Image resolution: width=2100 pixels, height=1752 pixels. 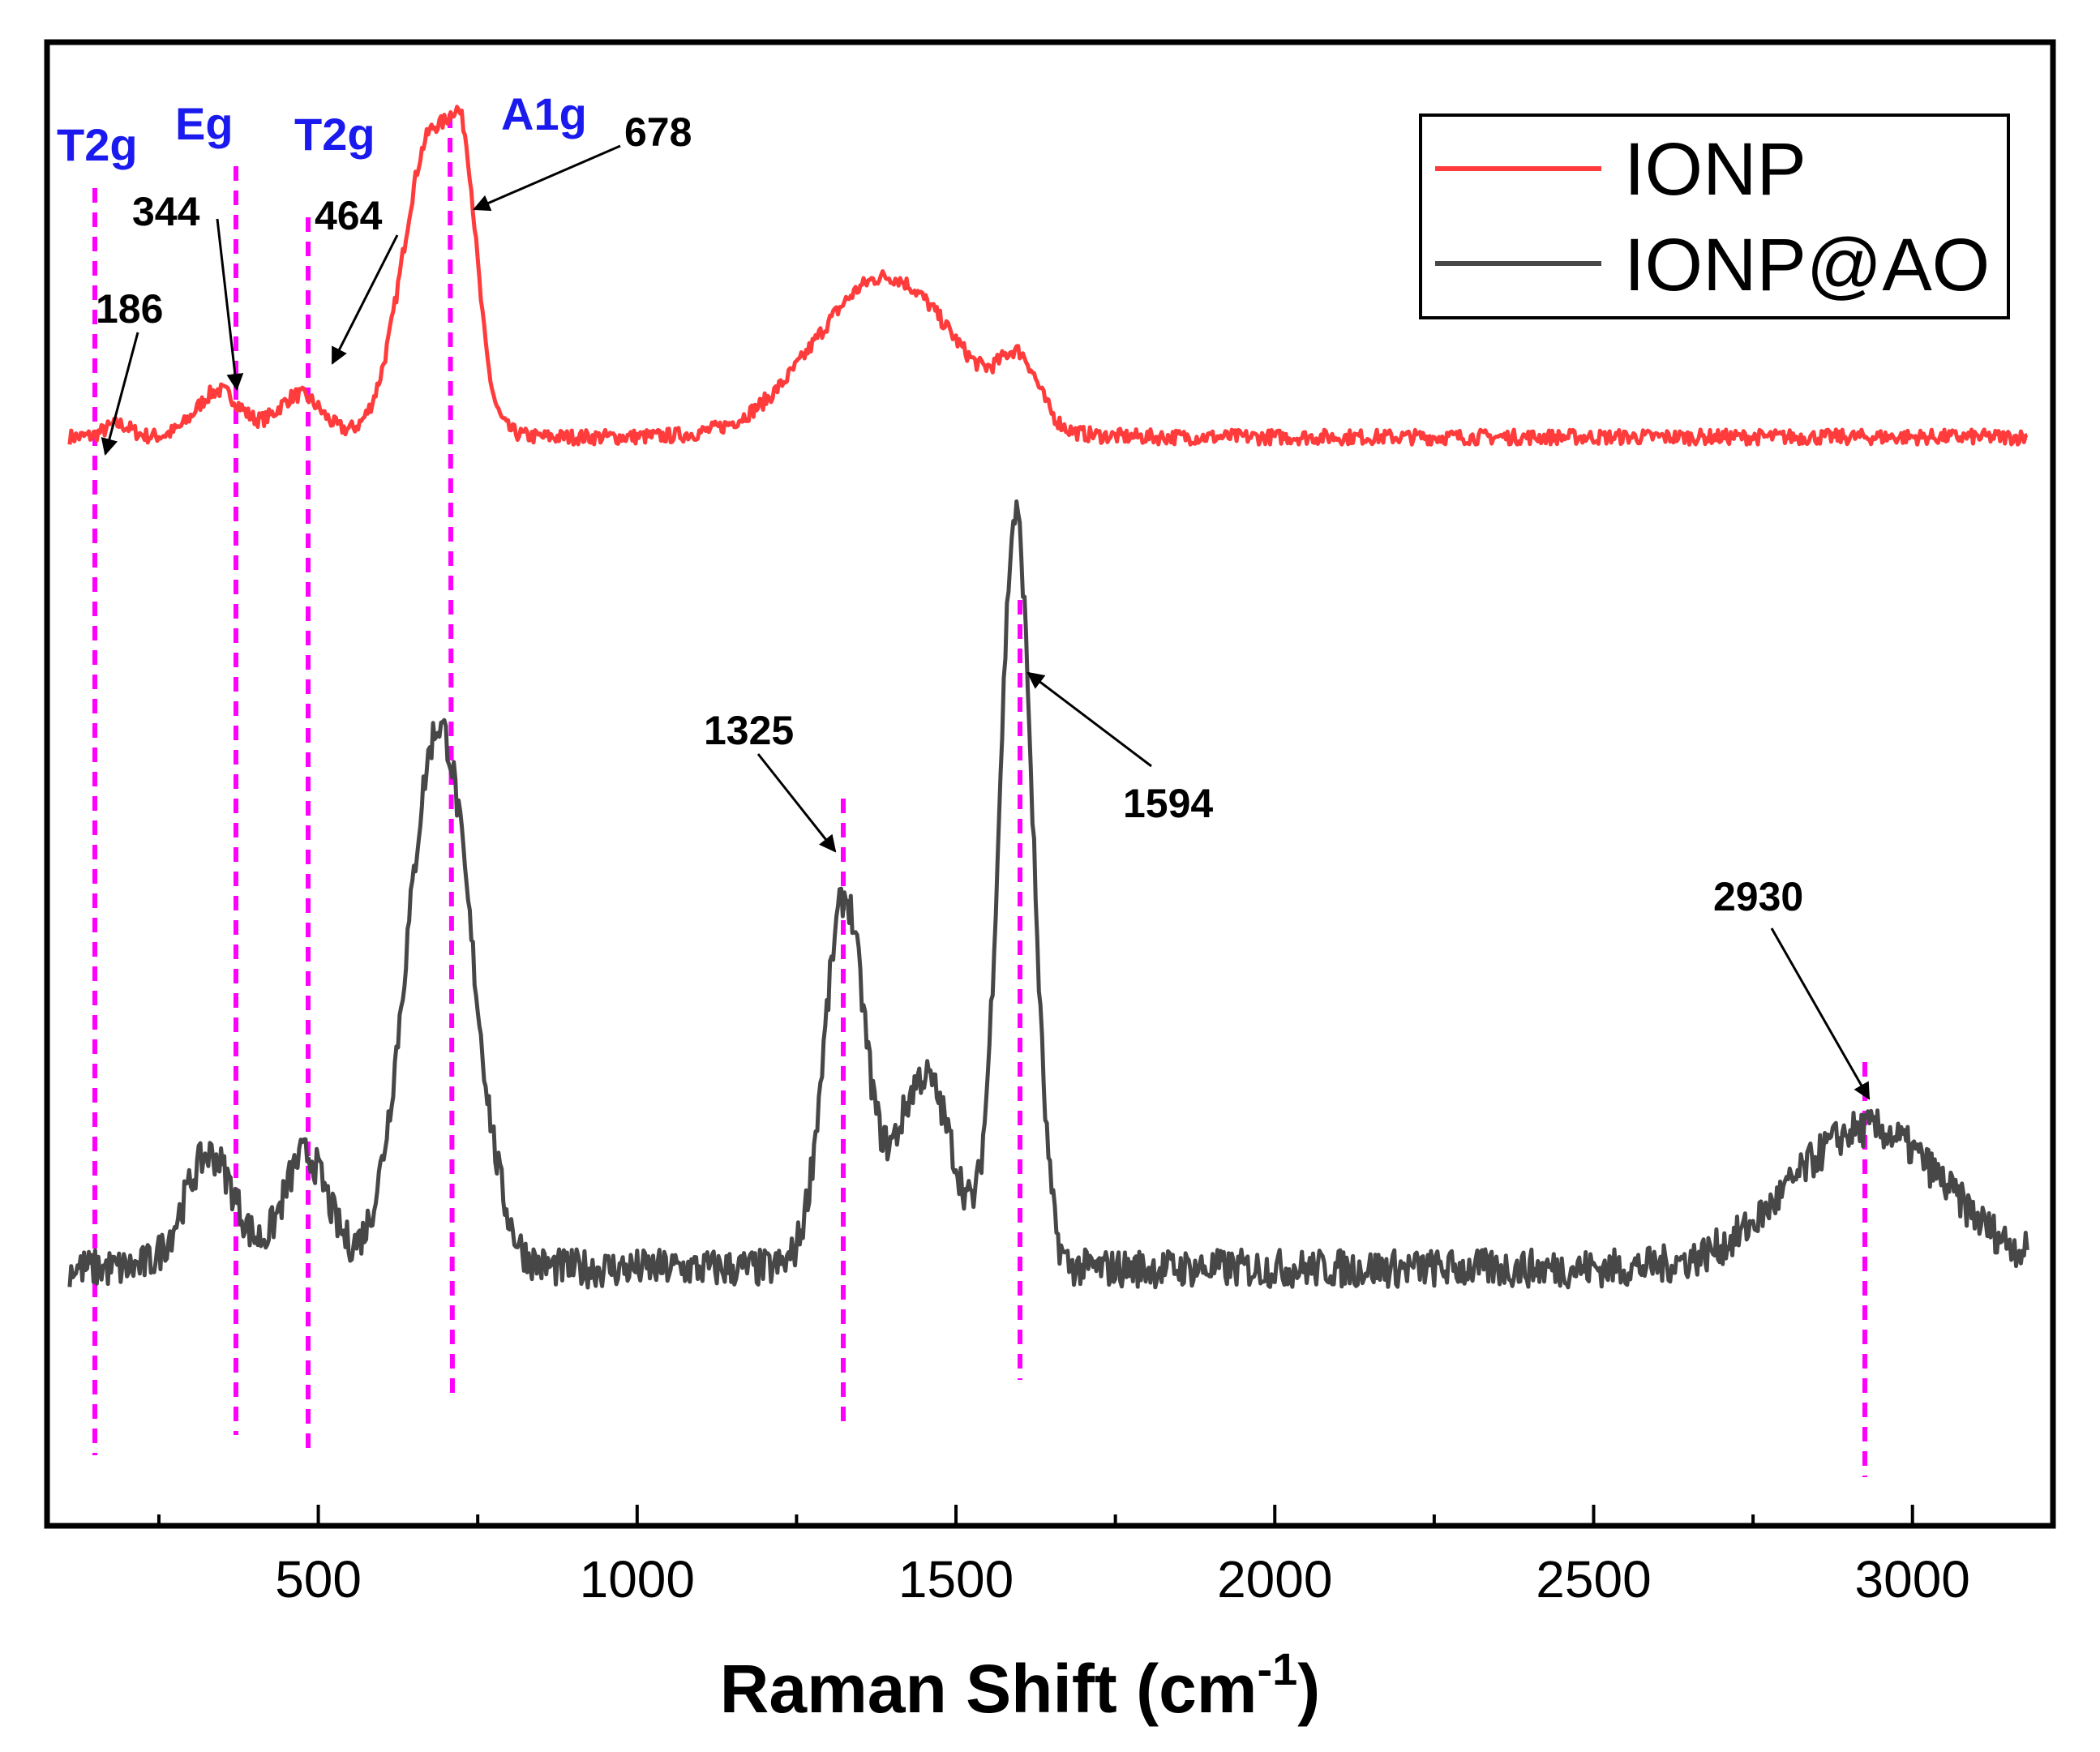 What do you see at coordinates (129, 309) in the screenshot?
I see `peak-label-186: 186` at bounding box center [129, 309].